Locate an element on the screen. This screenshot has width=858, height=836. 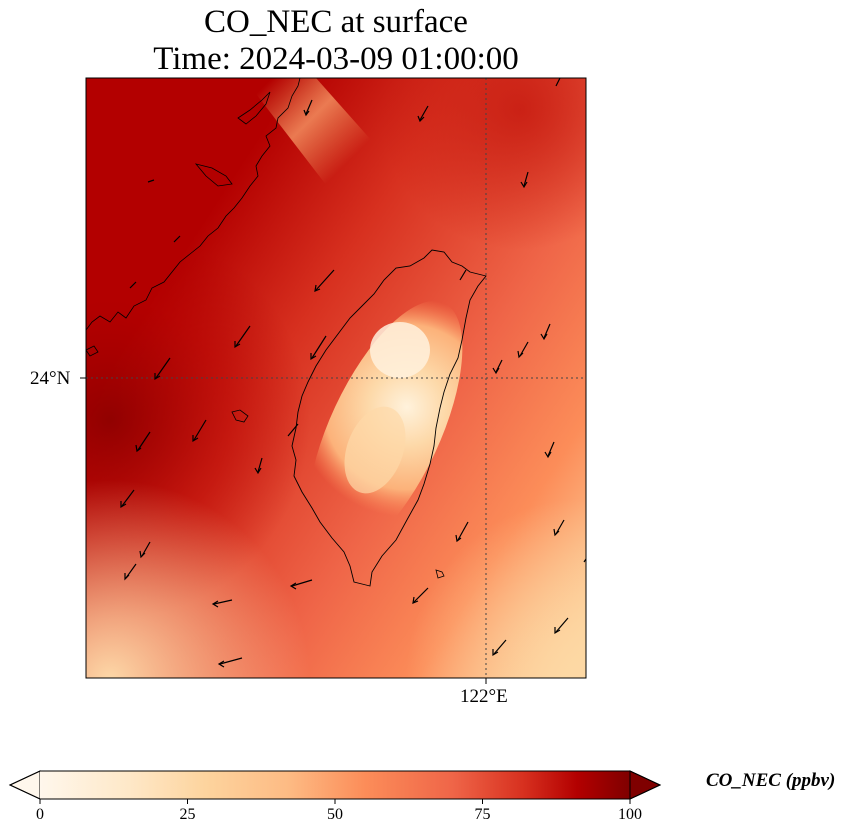
colorbar-extend-min is located at coordinates (24, 785).